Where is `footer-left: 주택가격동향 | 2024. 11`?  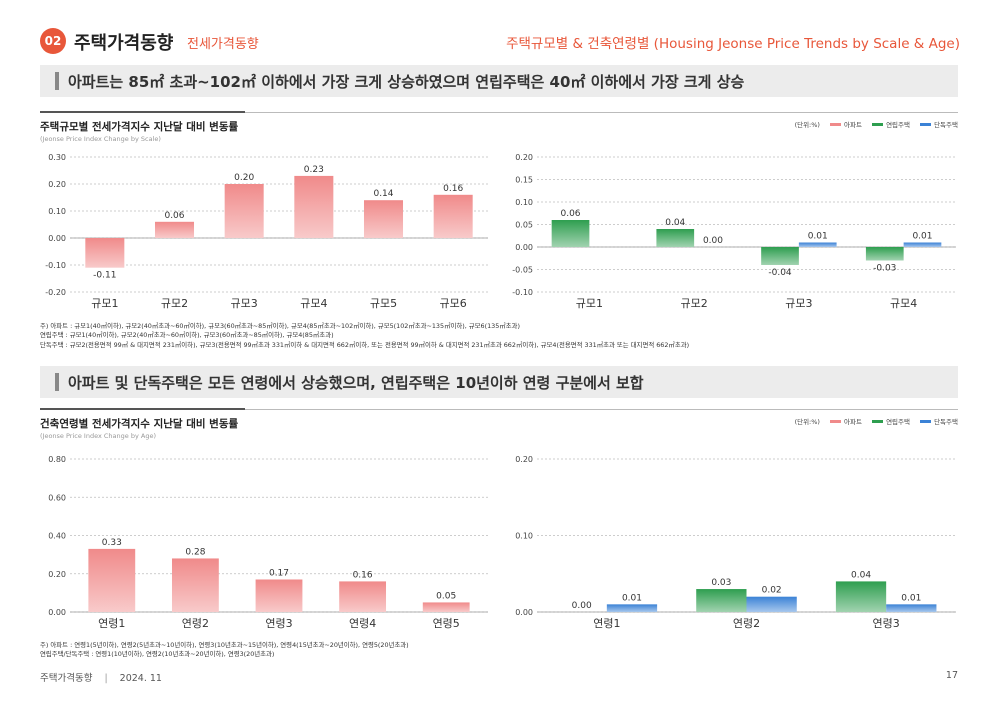 footer-left: 주택가격동향 | 2024. 11 is located at coordinates (101, 678).